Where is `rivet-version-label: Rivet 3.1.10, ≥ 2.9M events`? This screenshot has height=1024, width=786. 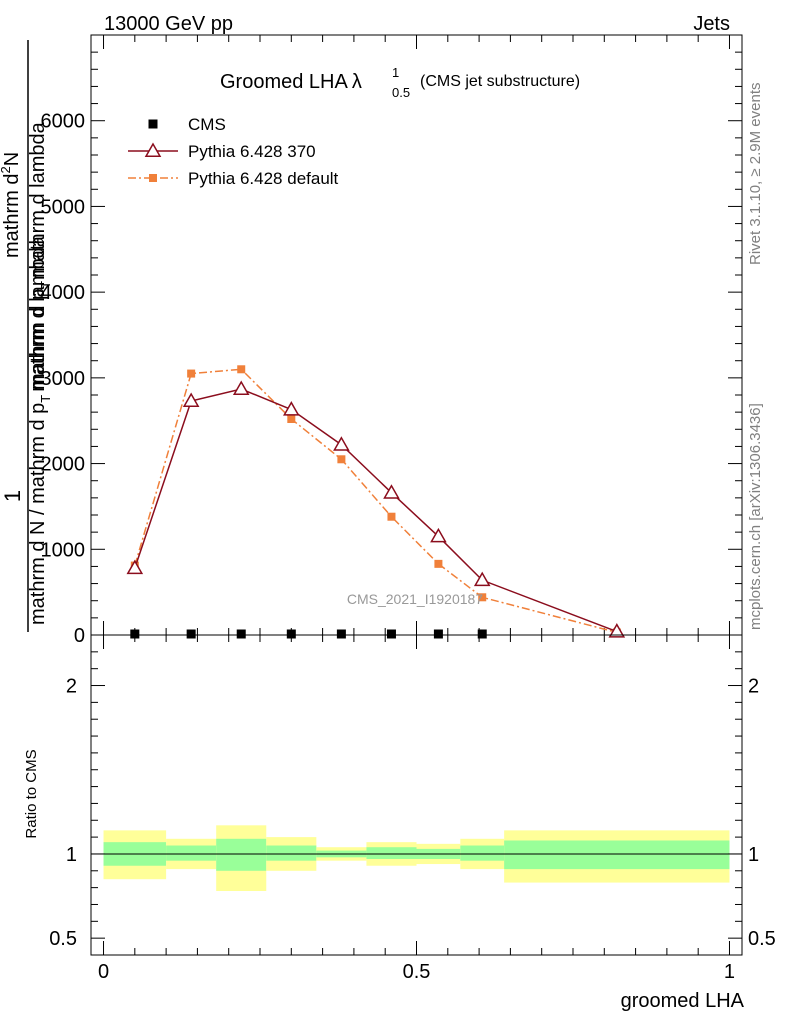
rivet-version-label: Rivet 3.1.10, ≥ 2.9M events is located at coordinates (755, 174).